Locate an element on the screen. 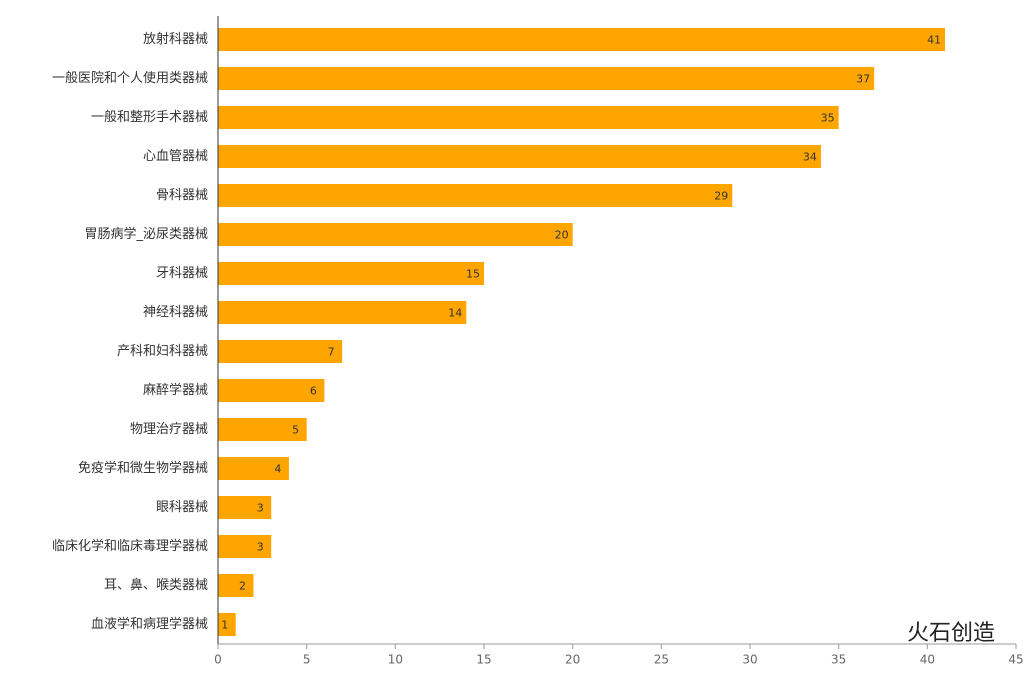 The height and width of the screenshot is (674, 1026). data-label: 34 is located at coordinates (810, 157).